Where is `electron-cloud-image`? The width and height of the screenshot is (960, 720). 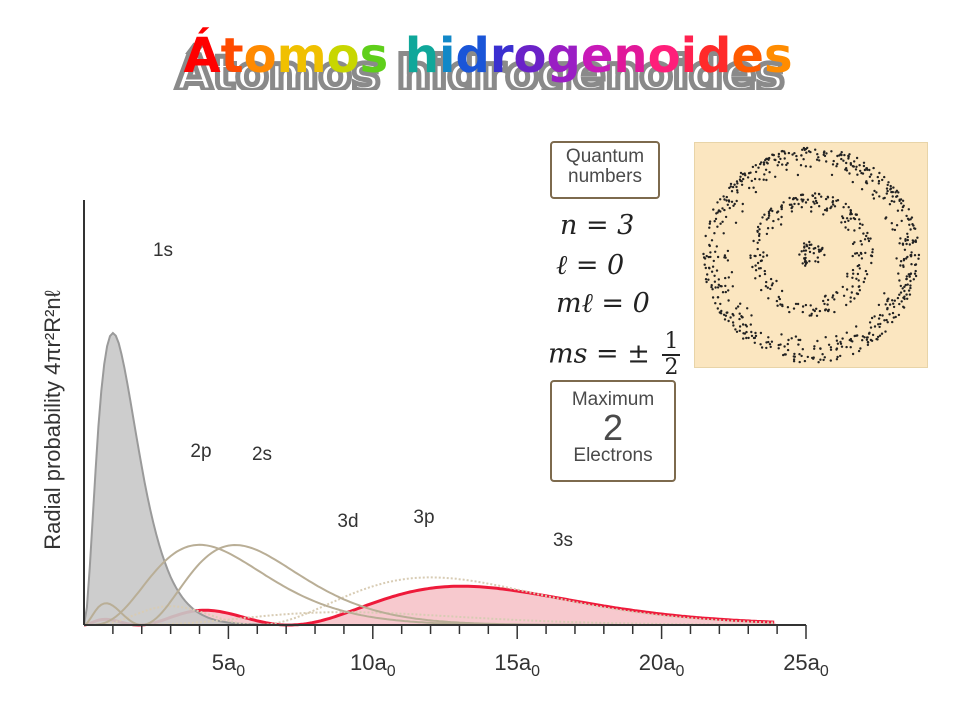 electron-cloud-image is located at coordinates (811, 255).